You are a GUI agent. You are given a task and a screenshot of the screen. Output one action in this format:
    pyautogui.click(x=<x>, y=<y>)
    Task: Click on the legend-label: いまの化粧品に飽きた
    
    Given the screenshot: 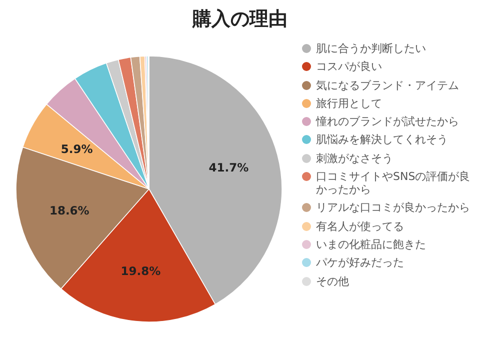 What is the action you would take?
    pyautogui.click(x=371, y=244)
    